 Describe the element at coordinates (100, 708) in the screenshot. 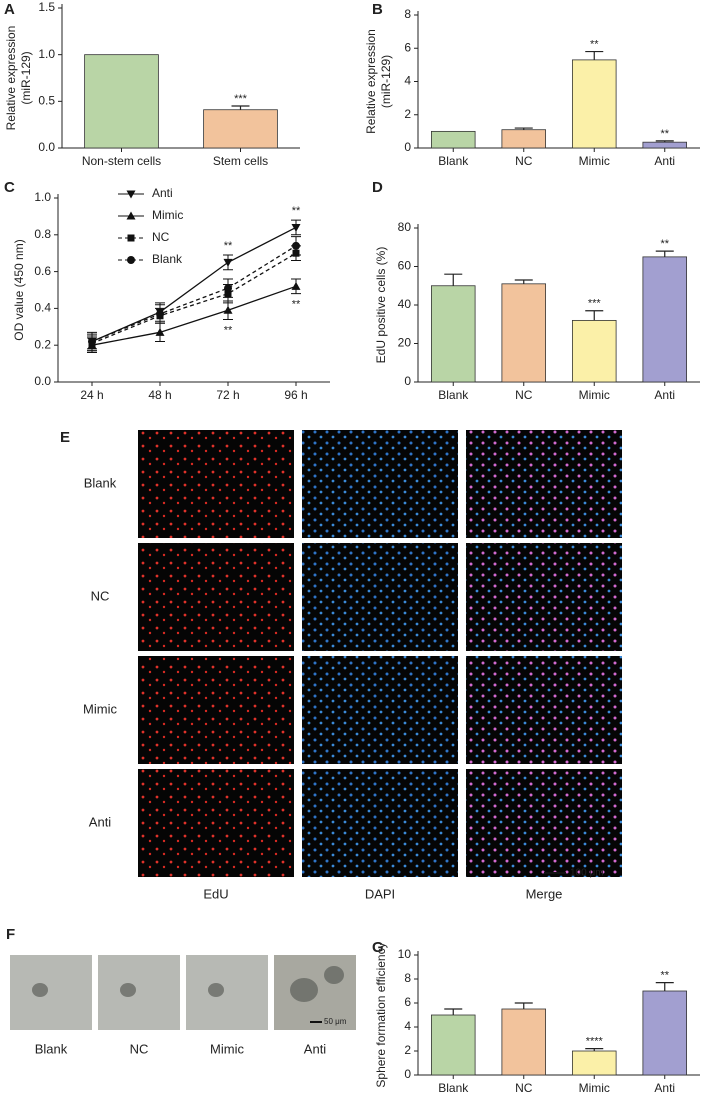

I see `row-label: Mimic` at that location.